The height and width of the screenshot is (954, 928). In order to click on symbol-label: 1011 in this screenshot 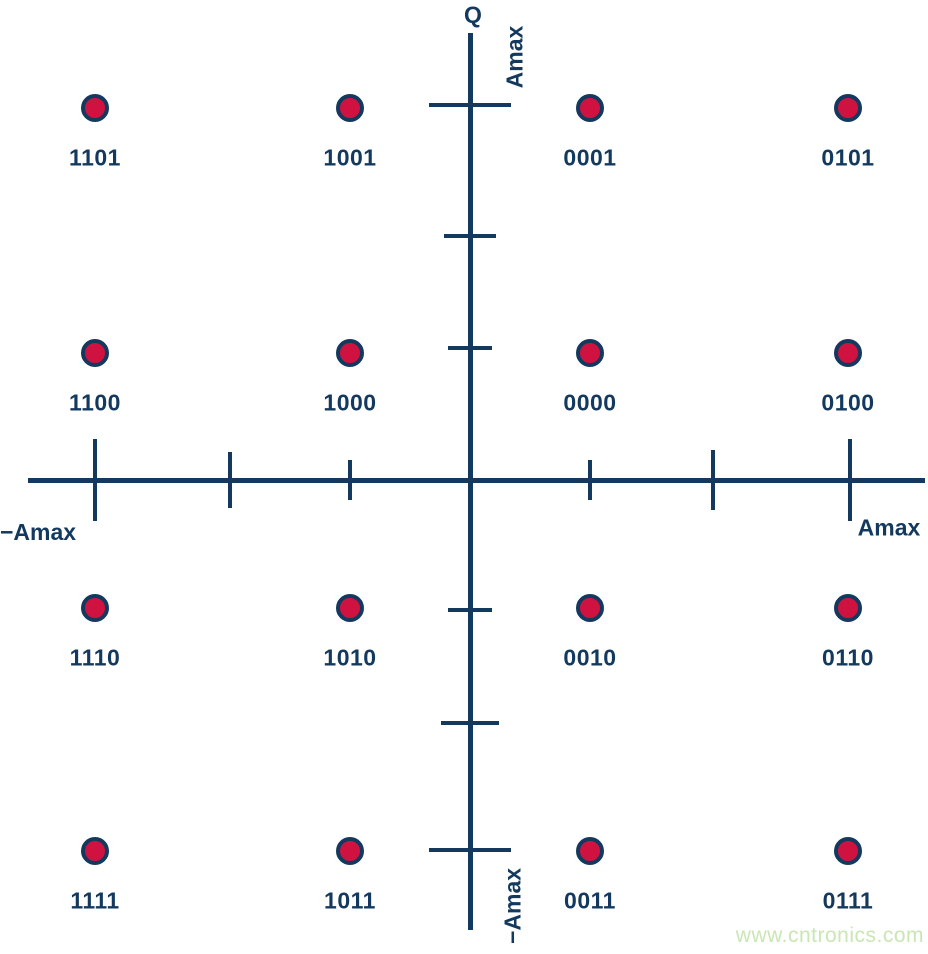, I will do `click(350, 900)`.